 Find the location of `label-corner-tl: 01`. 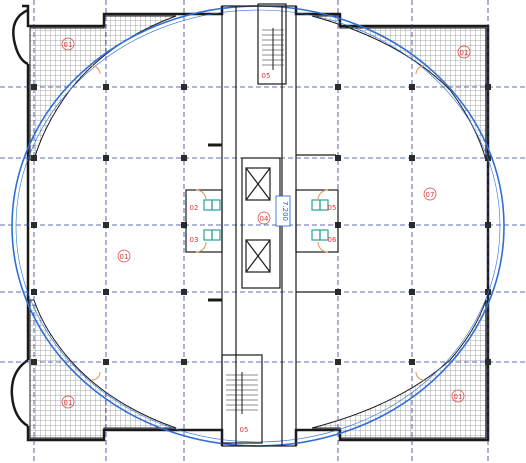

label-corner-tl: 01 is located at coordinates (68, 45).